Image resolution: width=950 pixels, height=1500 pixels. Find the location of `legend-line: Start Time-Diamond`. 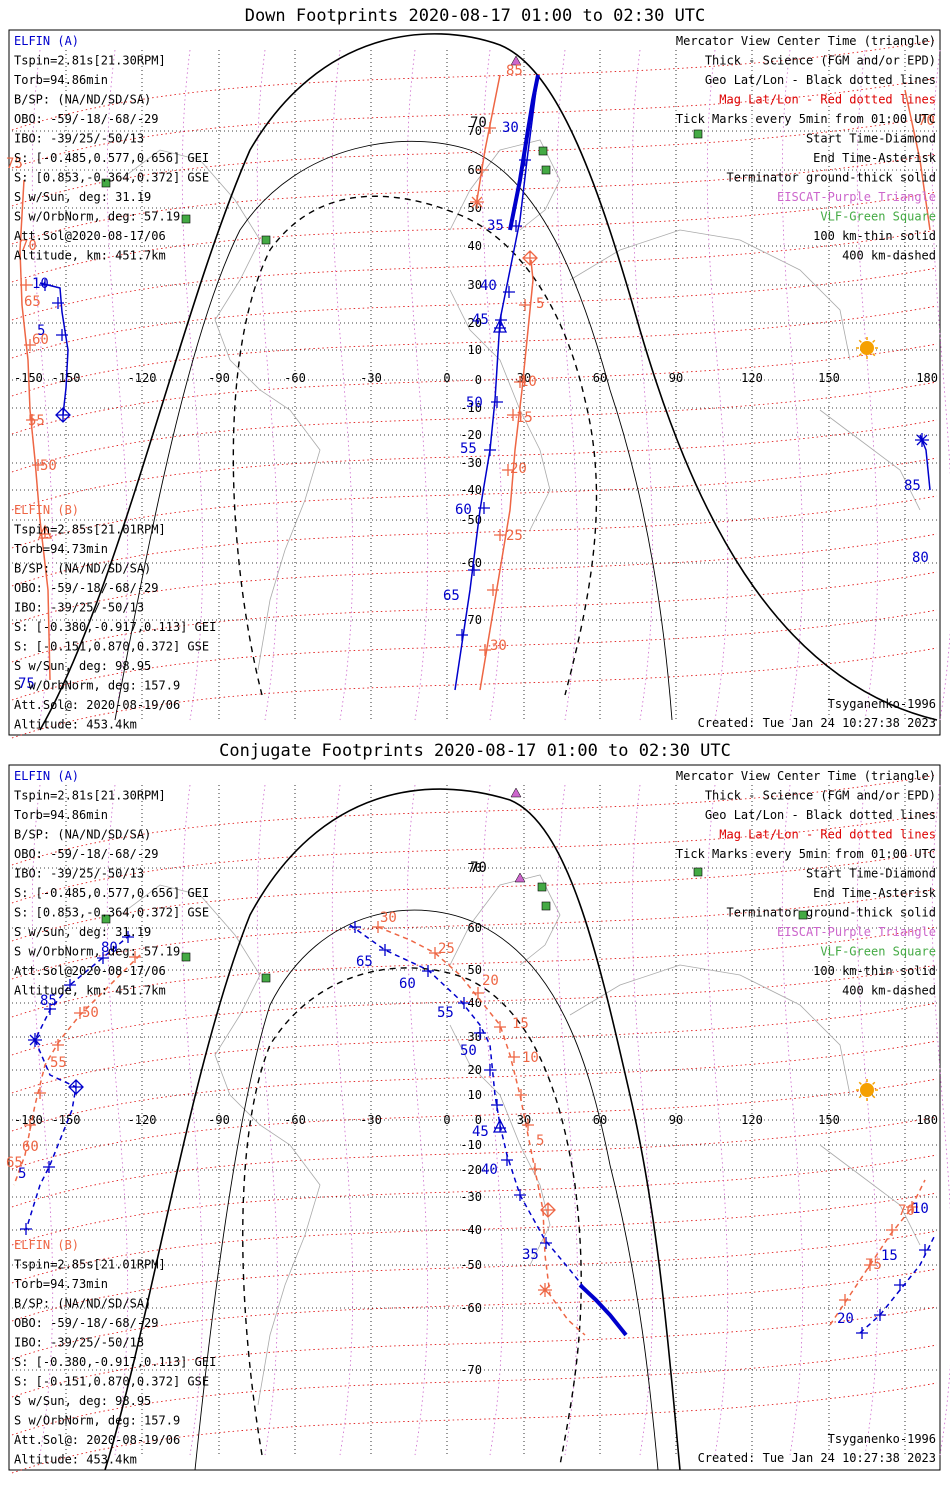

legend-line: Start Time-Diamond is located at coordinates (871, 139).